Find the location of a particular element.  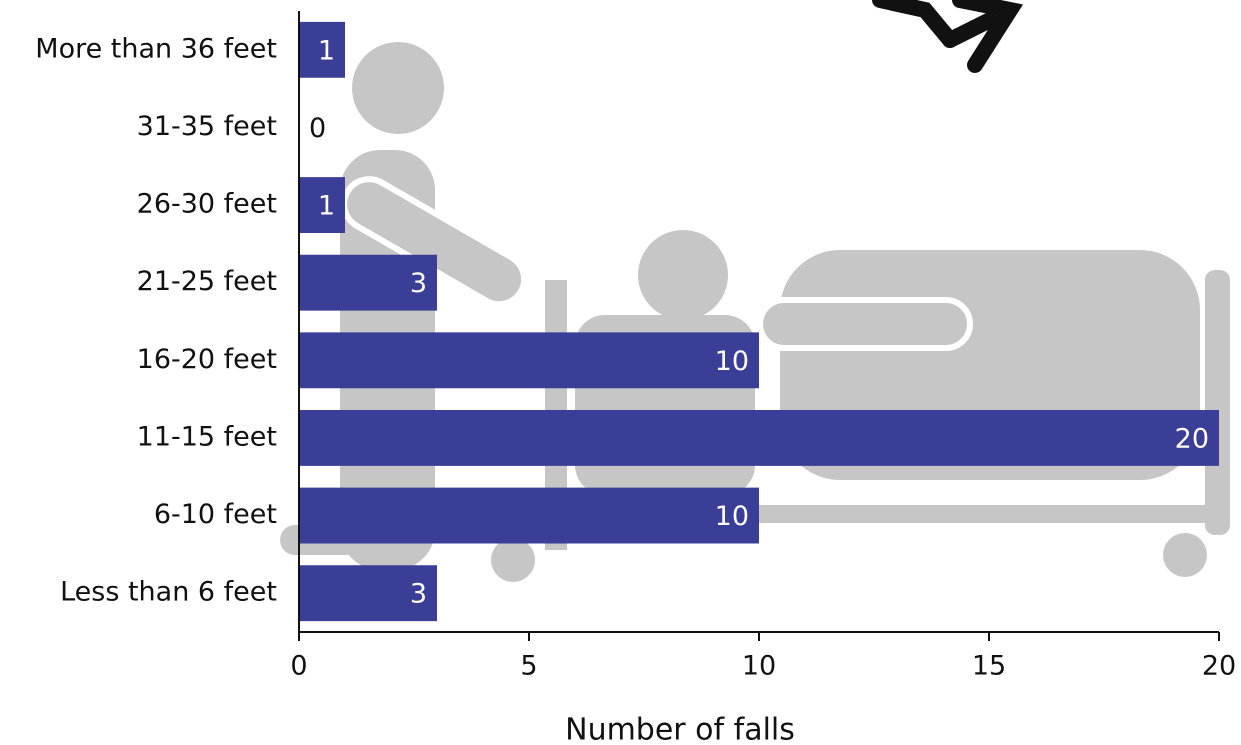

falling-figure is located at coordinates (948, 36).